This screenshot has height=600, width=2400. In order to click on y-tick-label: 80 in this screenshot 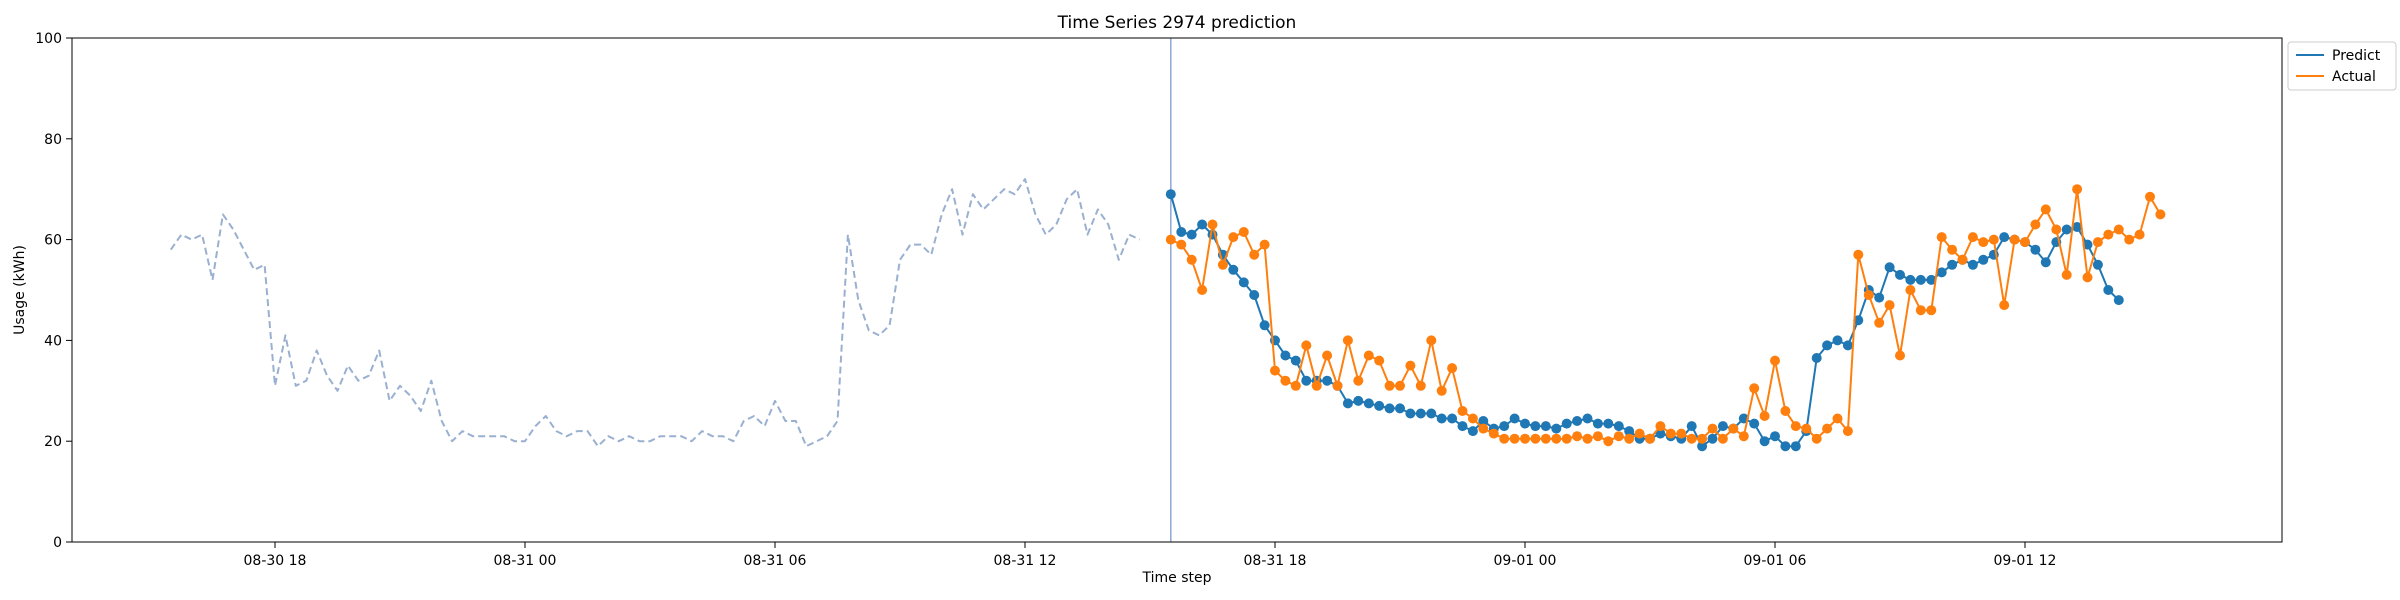, I will do `click(53, 140)`.